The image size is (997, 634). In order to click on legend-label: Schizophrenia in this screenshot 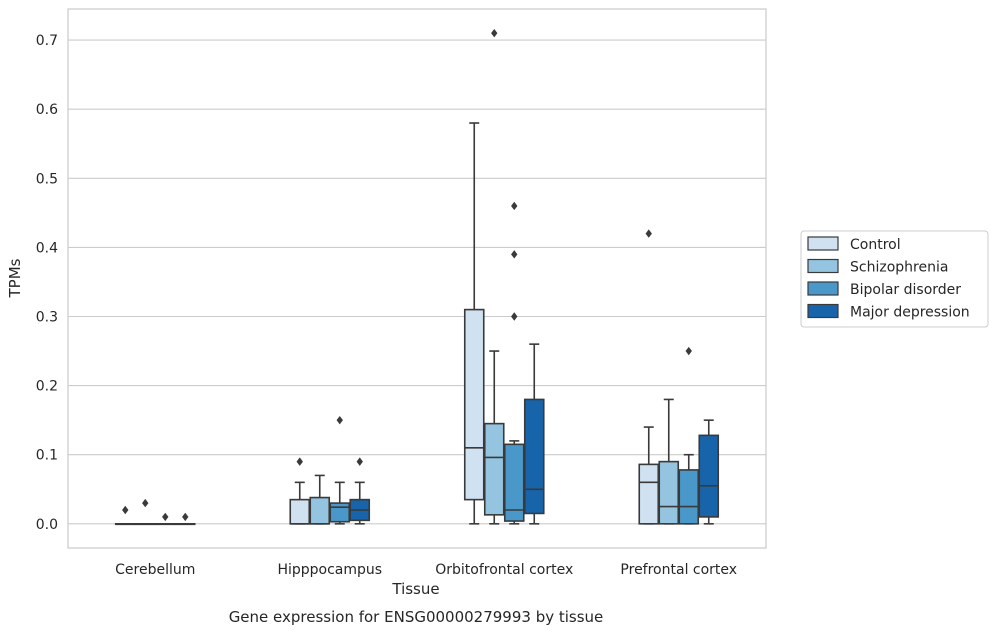, I will do `click(899, 268)`.